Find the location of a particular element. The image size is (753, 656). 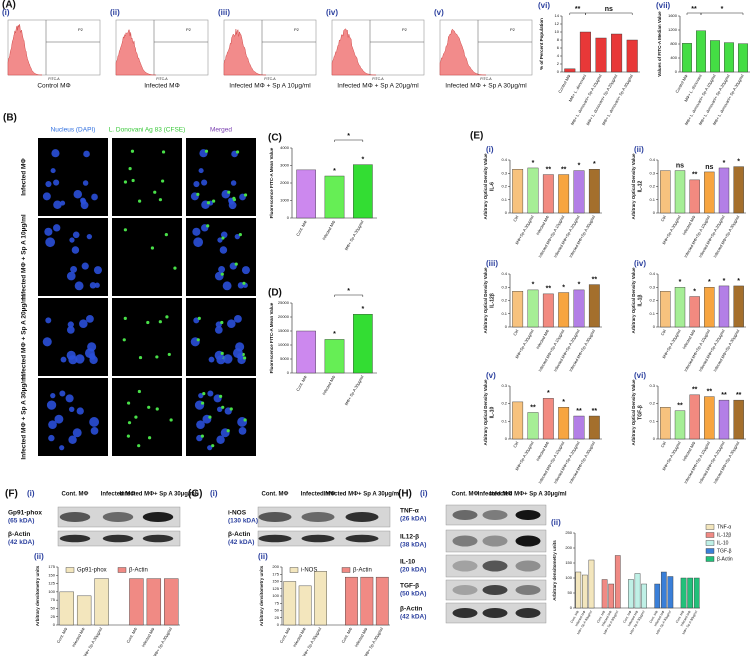

x-tick-label: Infected MΦ+Sp A 20µg/ml is located at coordinates (712, 462).